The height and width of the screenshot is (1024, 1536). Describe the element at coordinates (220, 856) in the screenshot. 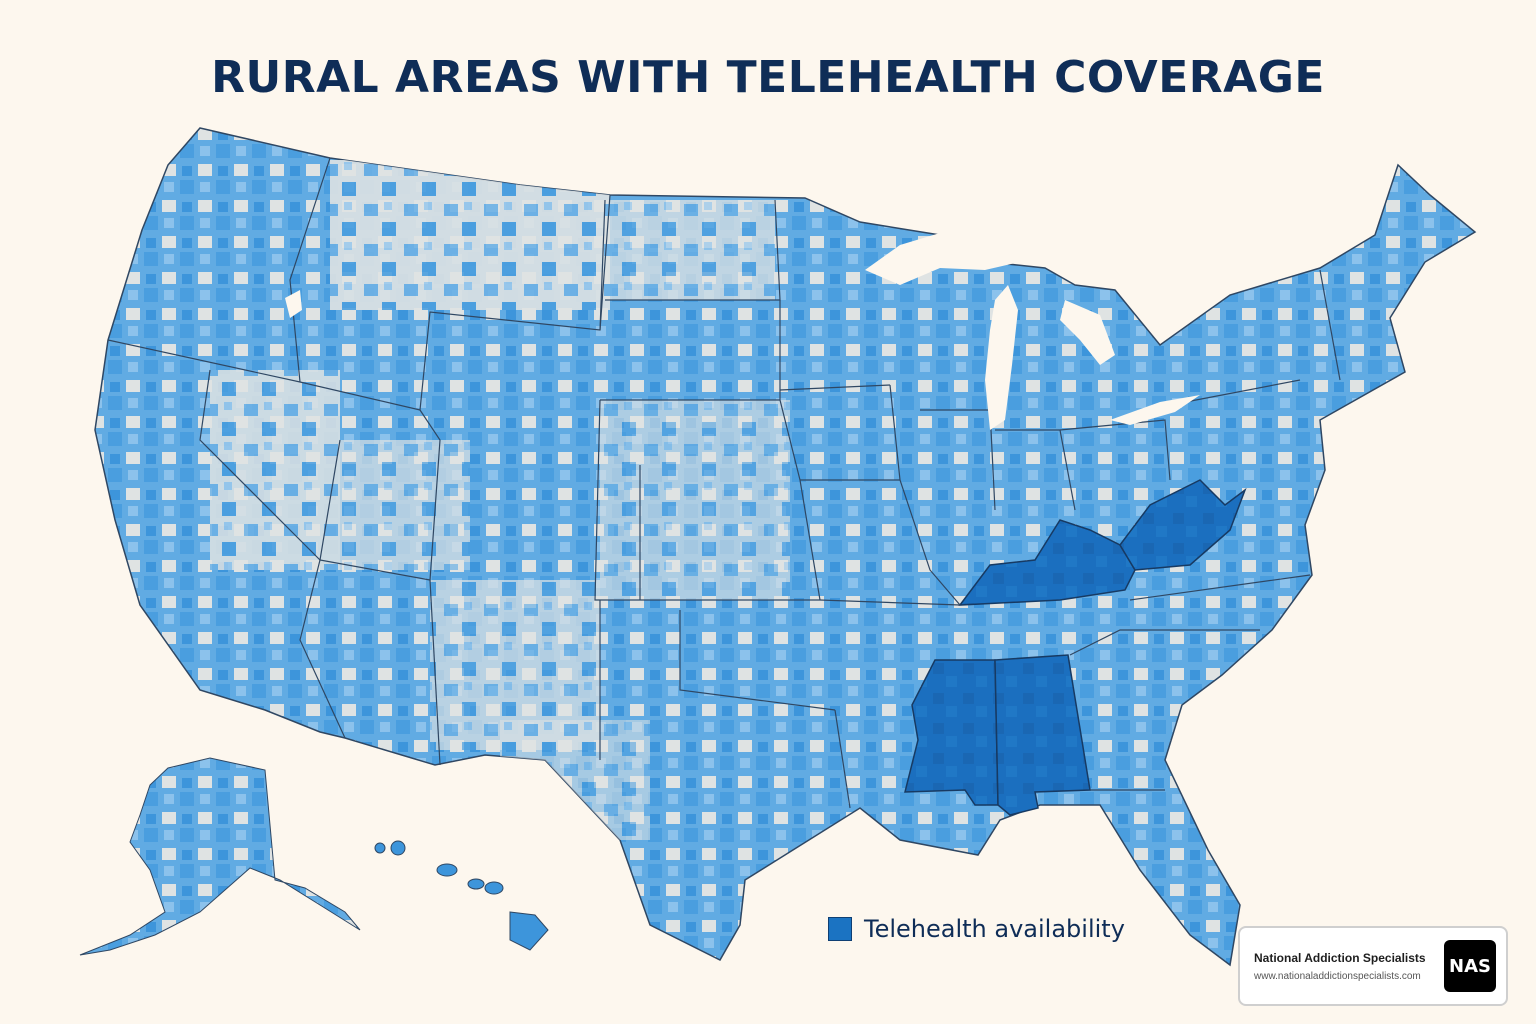

I see `alaska-landmass` at that location.